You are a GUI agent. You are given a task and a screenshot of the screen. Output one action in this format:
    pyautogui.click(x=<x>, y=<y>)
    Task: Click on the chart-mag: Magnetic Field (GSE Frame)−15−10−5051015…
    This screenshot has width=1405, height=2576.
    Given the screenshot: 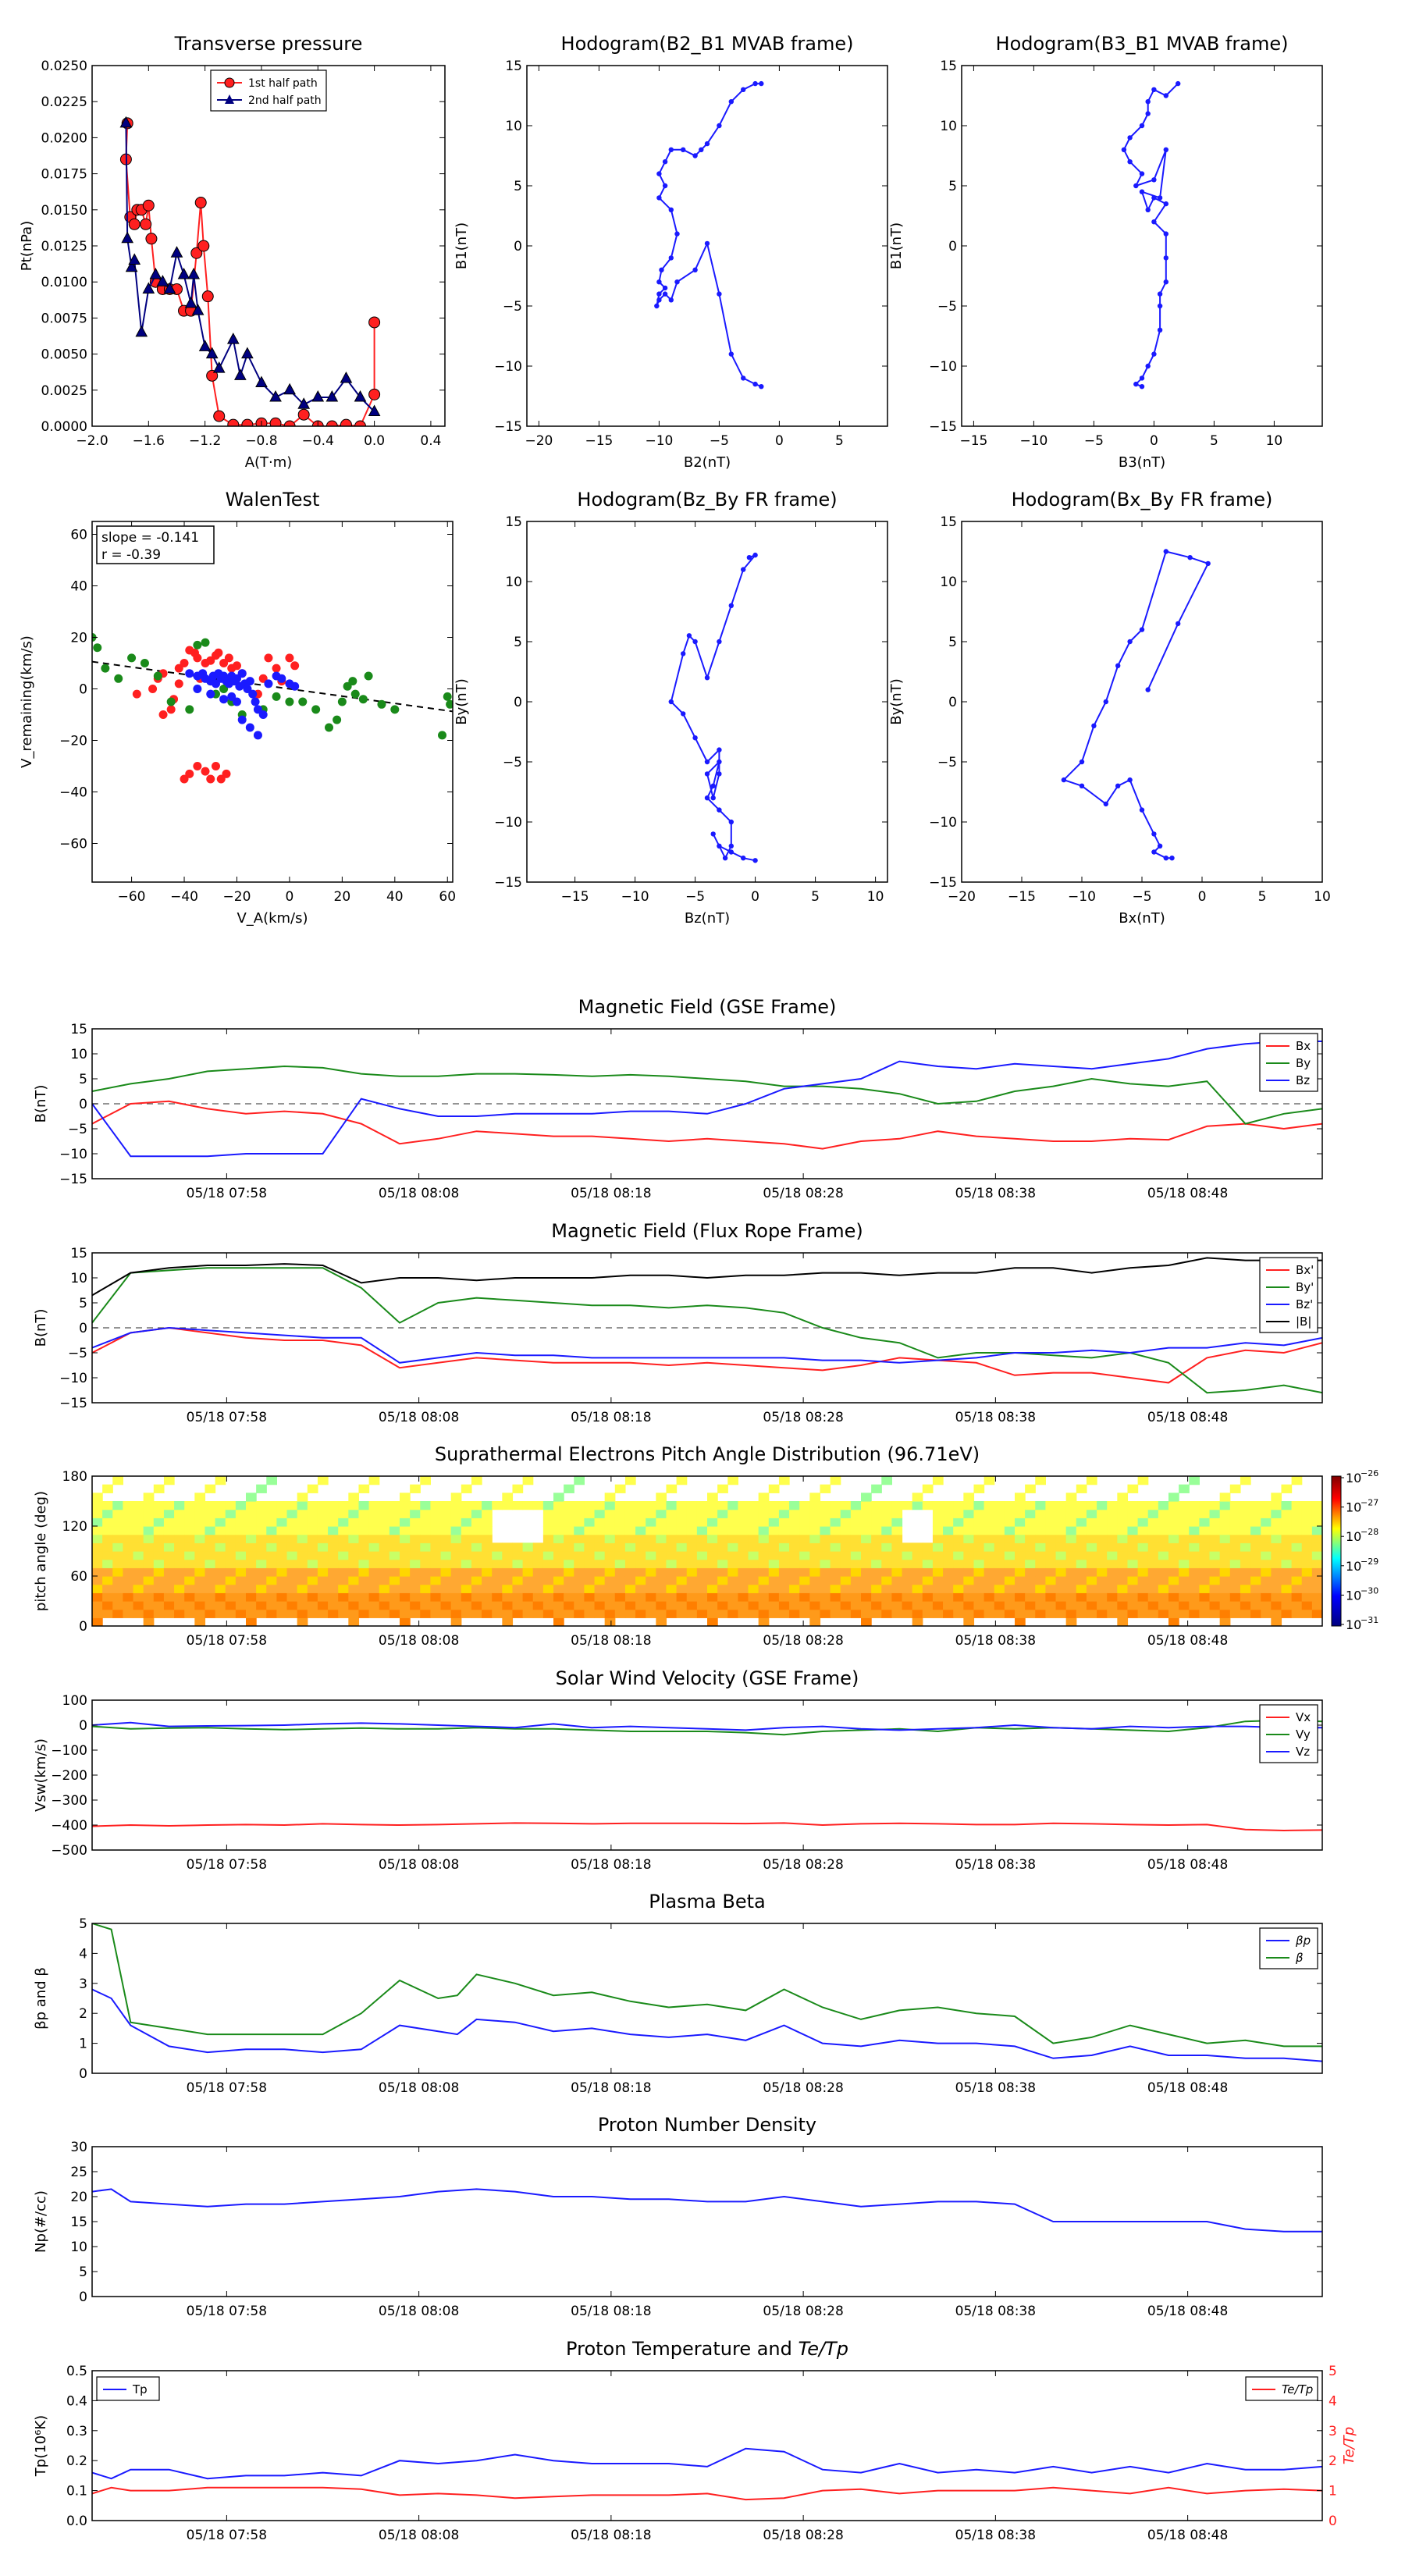 What is the action you would take?
    pyautogui.click(x=678, y=1098)
    